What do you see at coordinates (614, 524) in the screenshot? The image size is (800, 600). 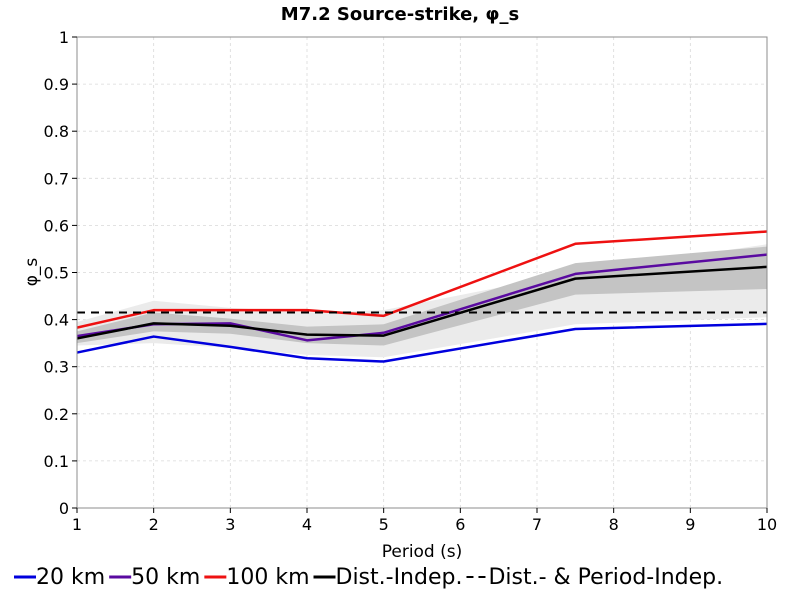 I see `x-tick-label: 8` at bounding box center [614, 524].